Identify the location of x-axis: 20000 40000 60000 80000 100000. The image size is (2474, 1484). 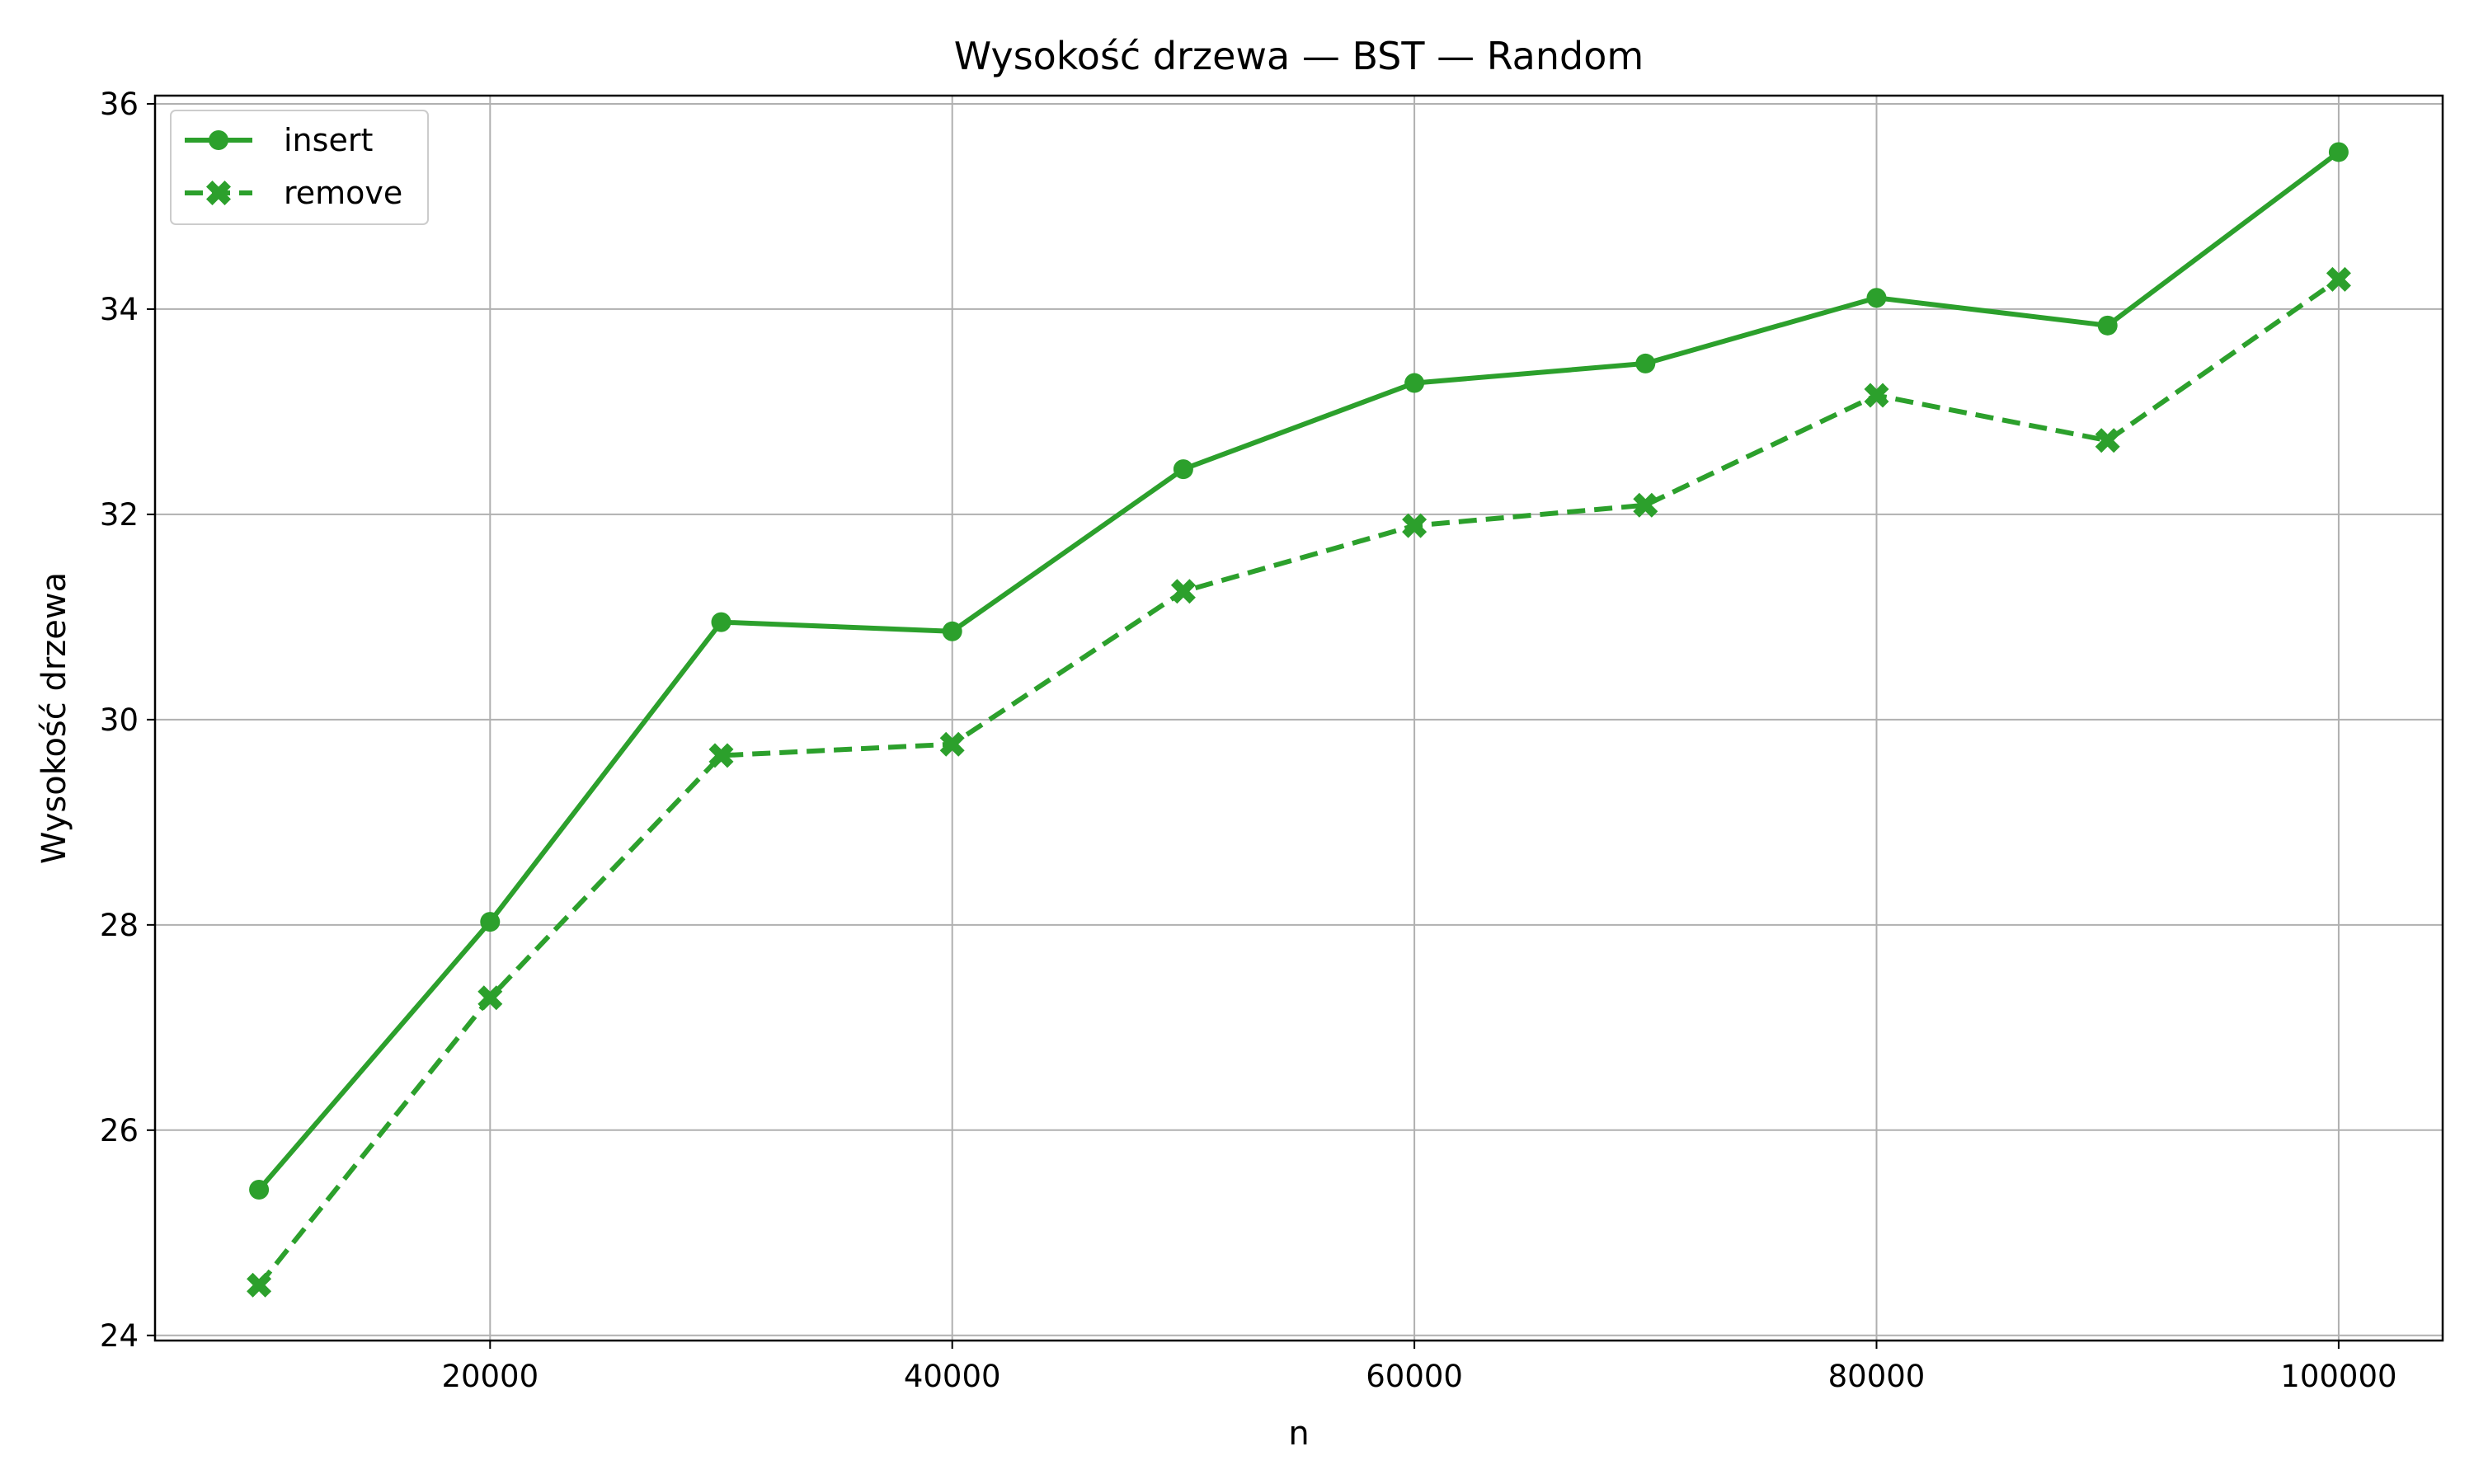
(1419, 1367).